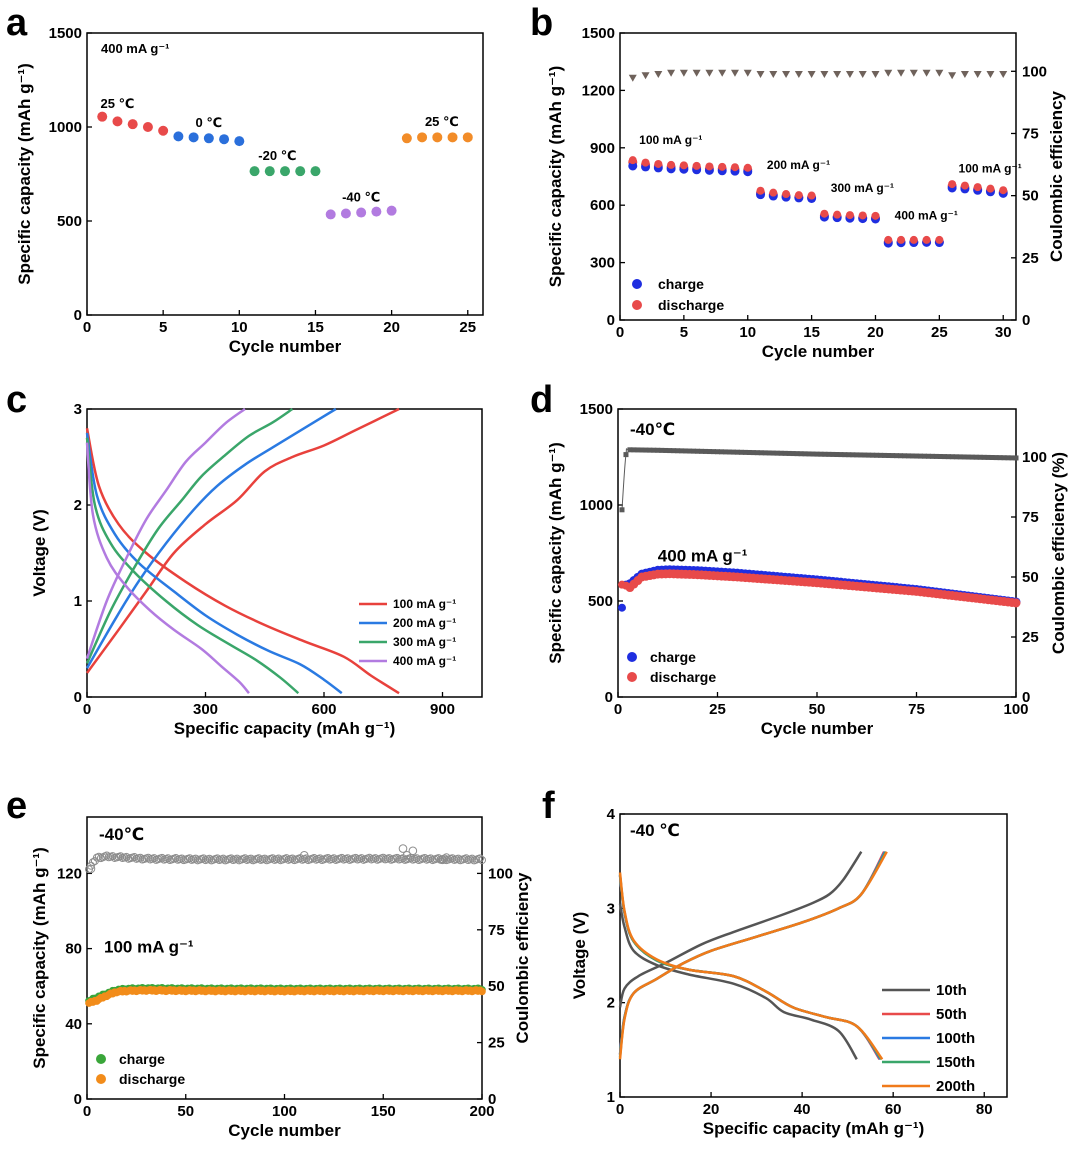 The width and height of the screenshot is (1080, 1152). What do you see at coordinates (277, 155) in the screenshot?
I see `temperature-label: -20 ℃` at bounding box center [277, 155].